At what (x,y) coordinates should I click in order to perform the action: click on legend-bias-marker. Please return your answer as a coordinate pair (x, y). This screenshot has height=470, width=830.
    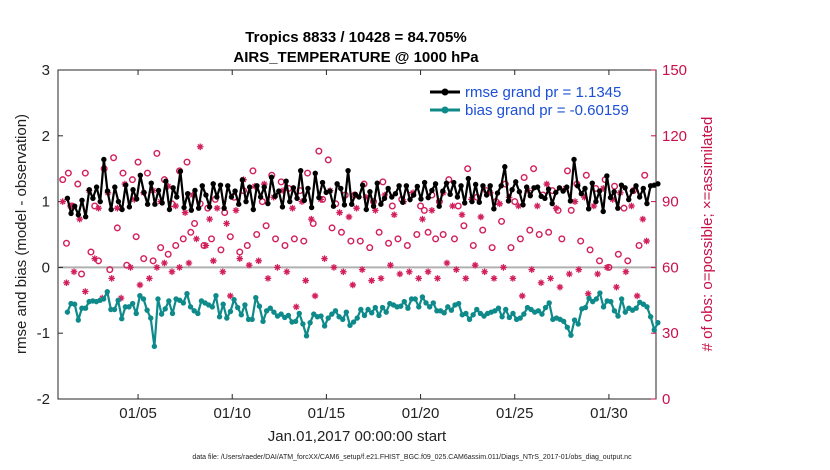
    Looking at the image, I should click on (445, 110).